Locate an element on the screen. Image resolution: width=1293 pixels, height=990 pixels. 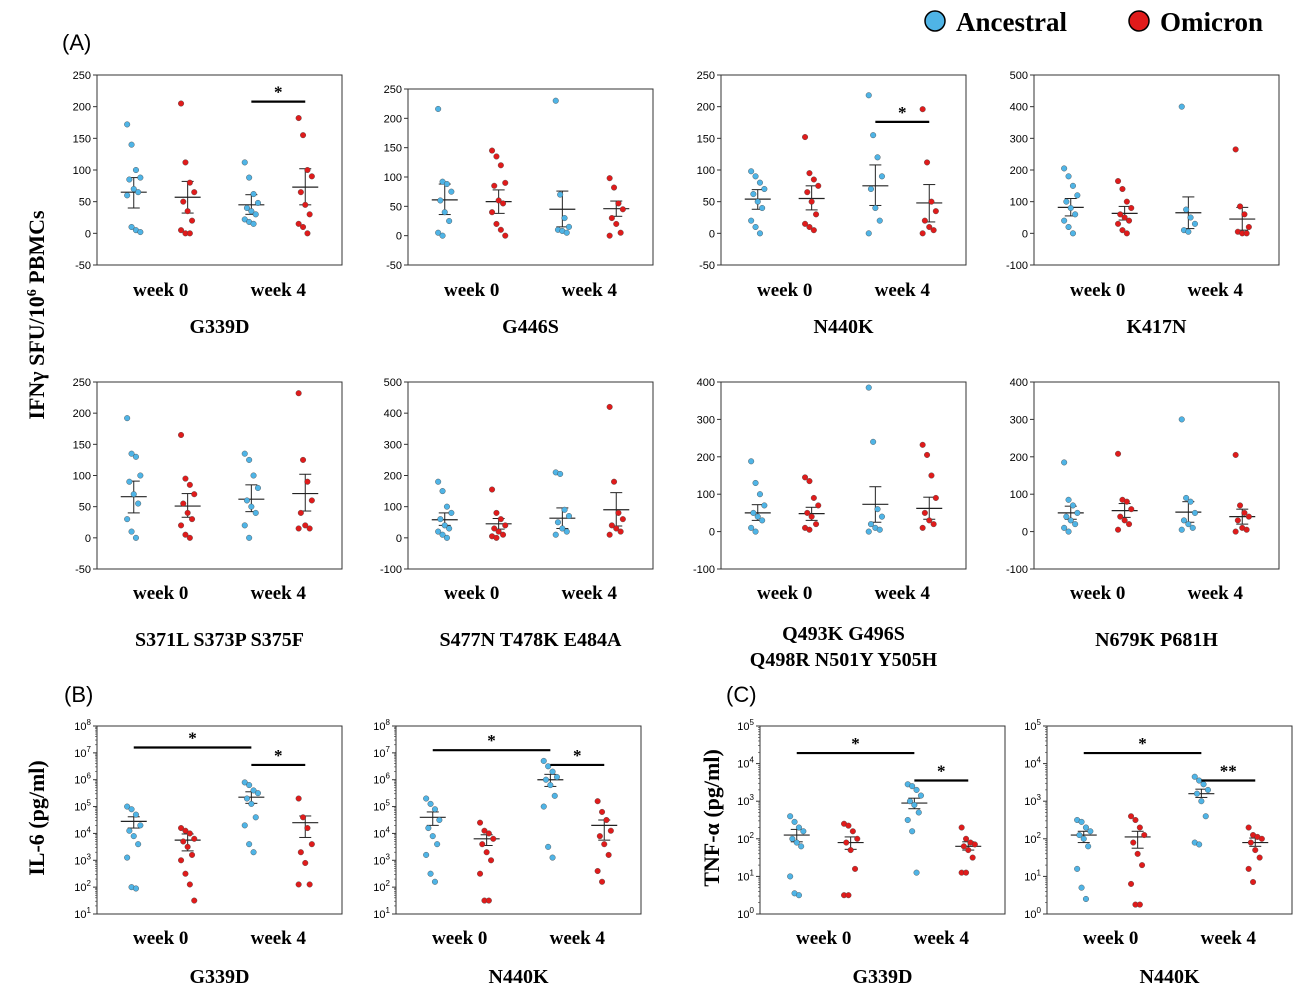
y-tick-label: 107 is located at coordinates (381, 752).